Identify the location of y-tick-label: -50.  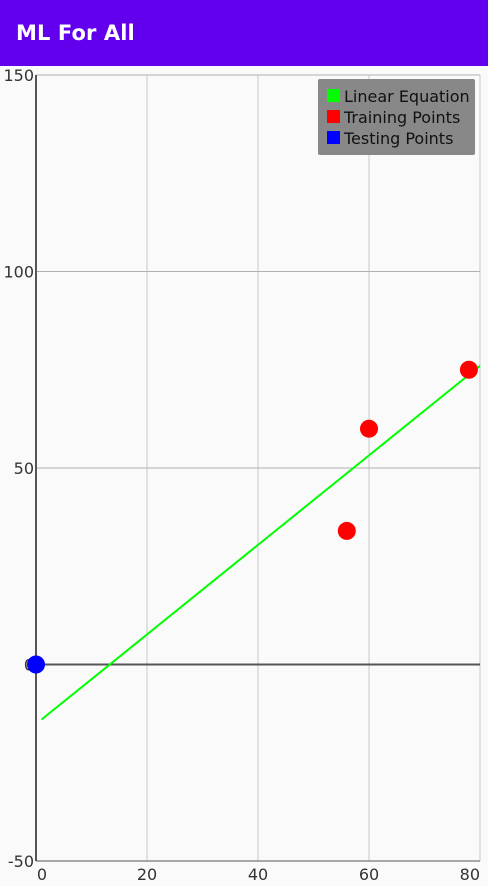
(21, 861).